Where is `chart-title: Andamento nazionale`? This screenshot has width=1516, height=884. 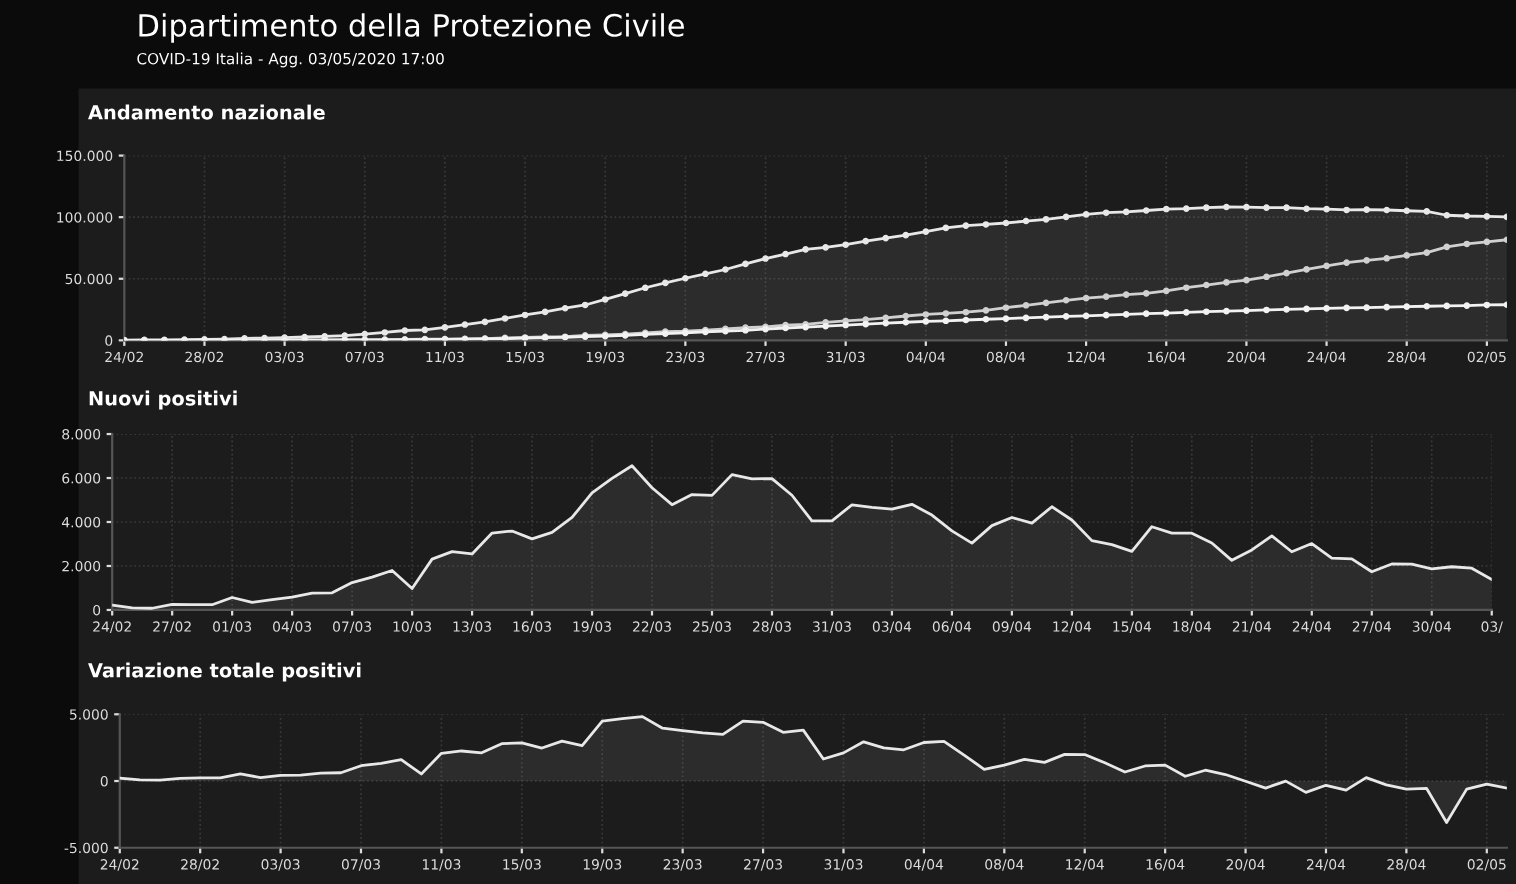
chart-title: Andamento nazionale is located at coordinates (206, 112).